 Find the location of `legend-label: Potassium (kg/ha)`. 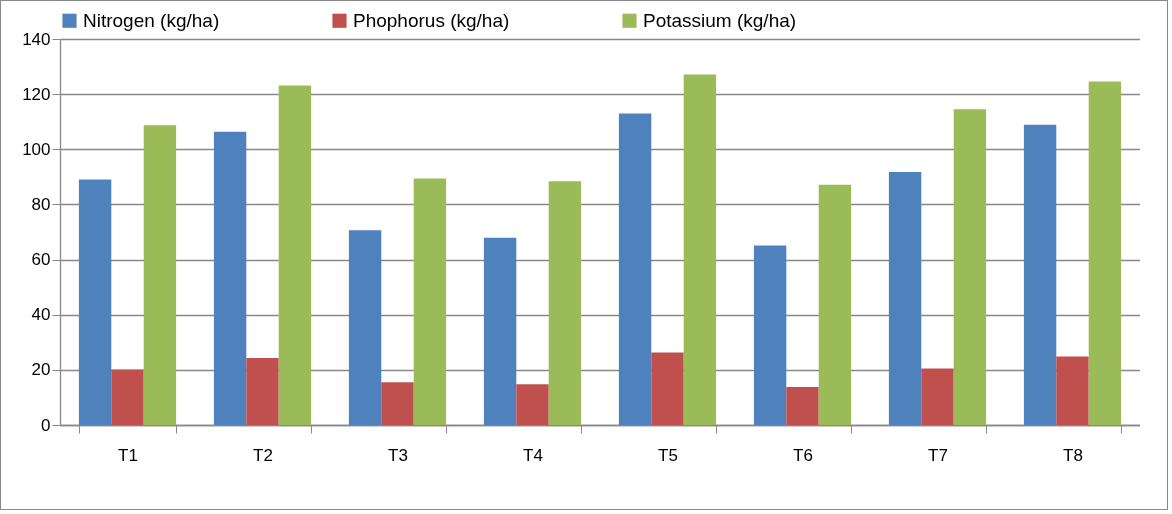

legend-label: Potassium (kg/ha) is located at coordinates (720, 20).